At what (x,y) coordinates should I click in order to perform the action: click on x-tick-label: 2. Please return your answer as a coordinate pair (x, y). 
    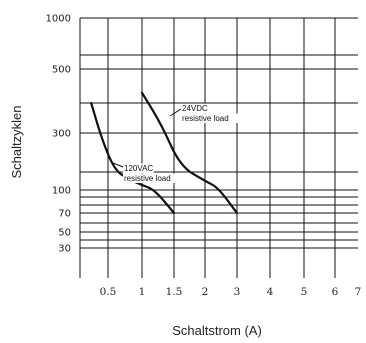
    Looking at the image, I should click on (205, 292).